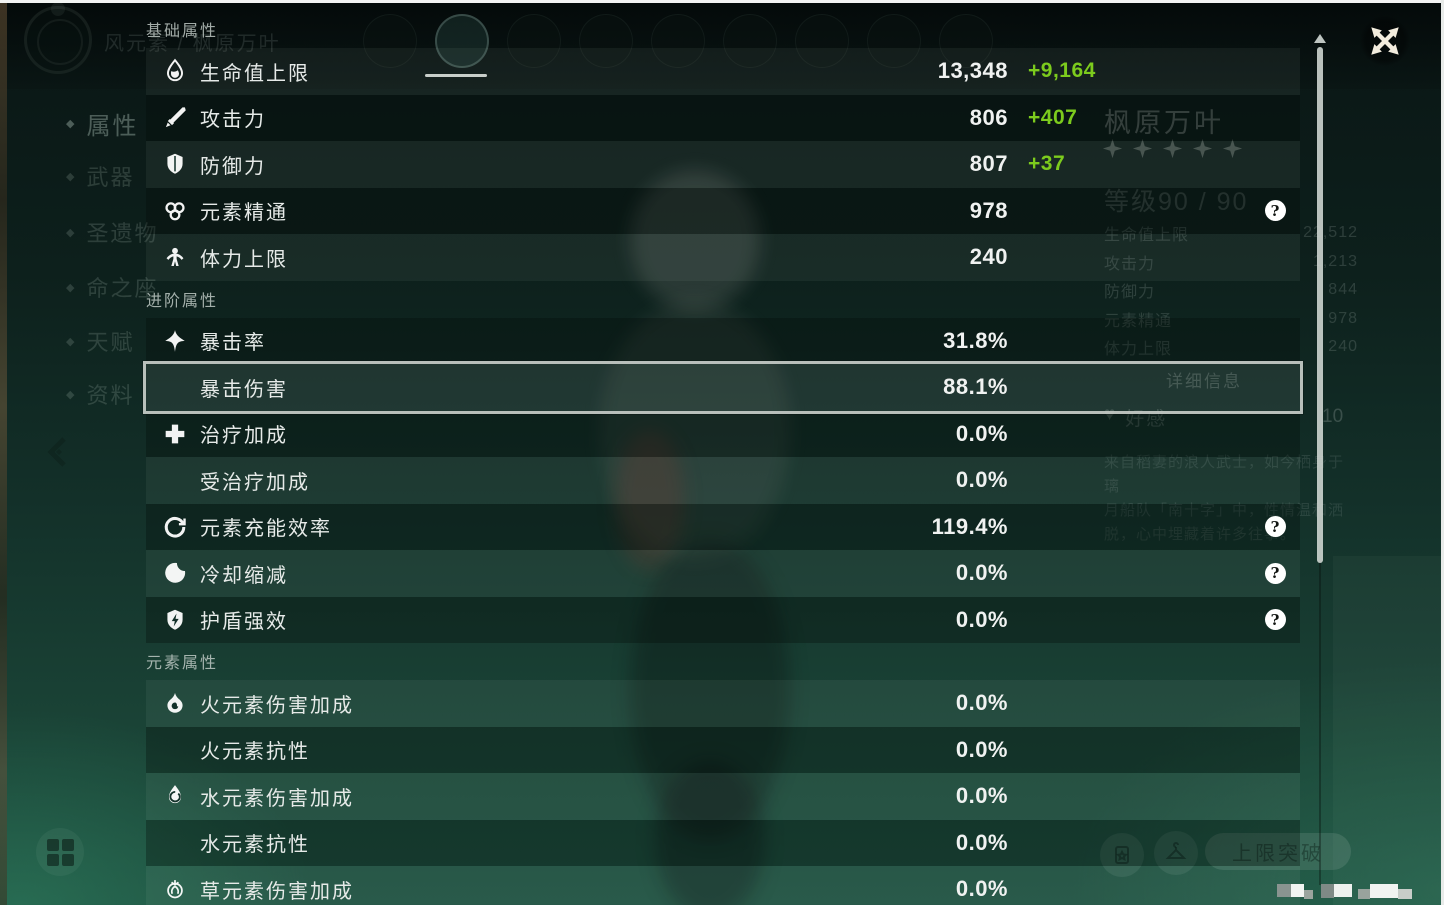 This screenshot has width=1444, height=905. I want to click on stat-value: 31.8%, so click(975, 340).